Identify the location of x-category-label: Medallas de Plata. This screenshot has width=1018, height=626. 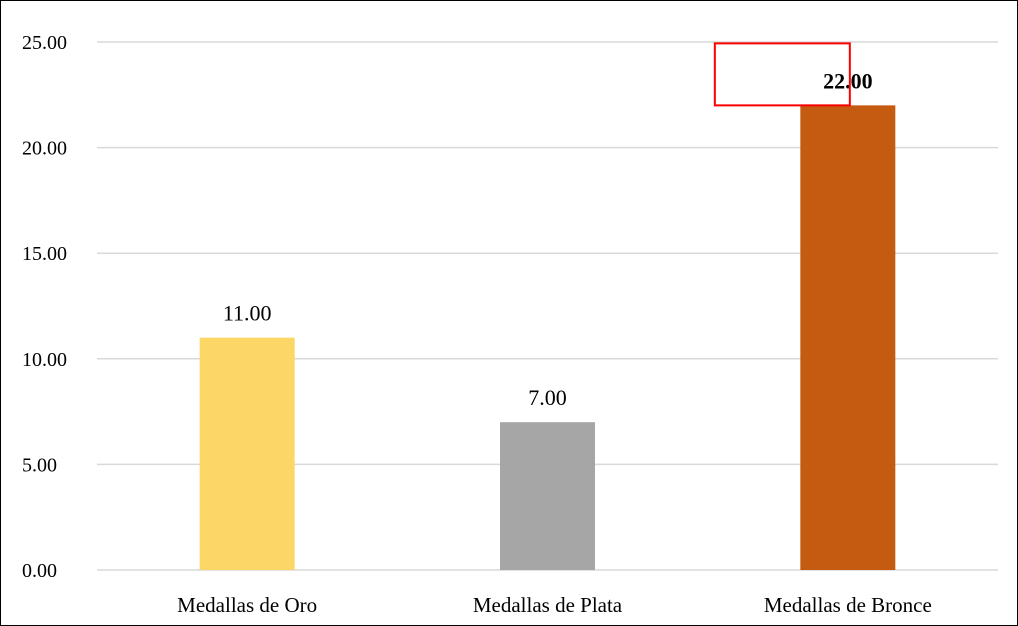
(548, 605).